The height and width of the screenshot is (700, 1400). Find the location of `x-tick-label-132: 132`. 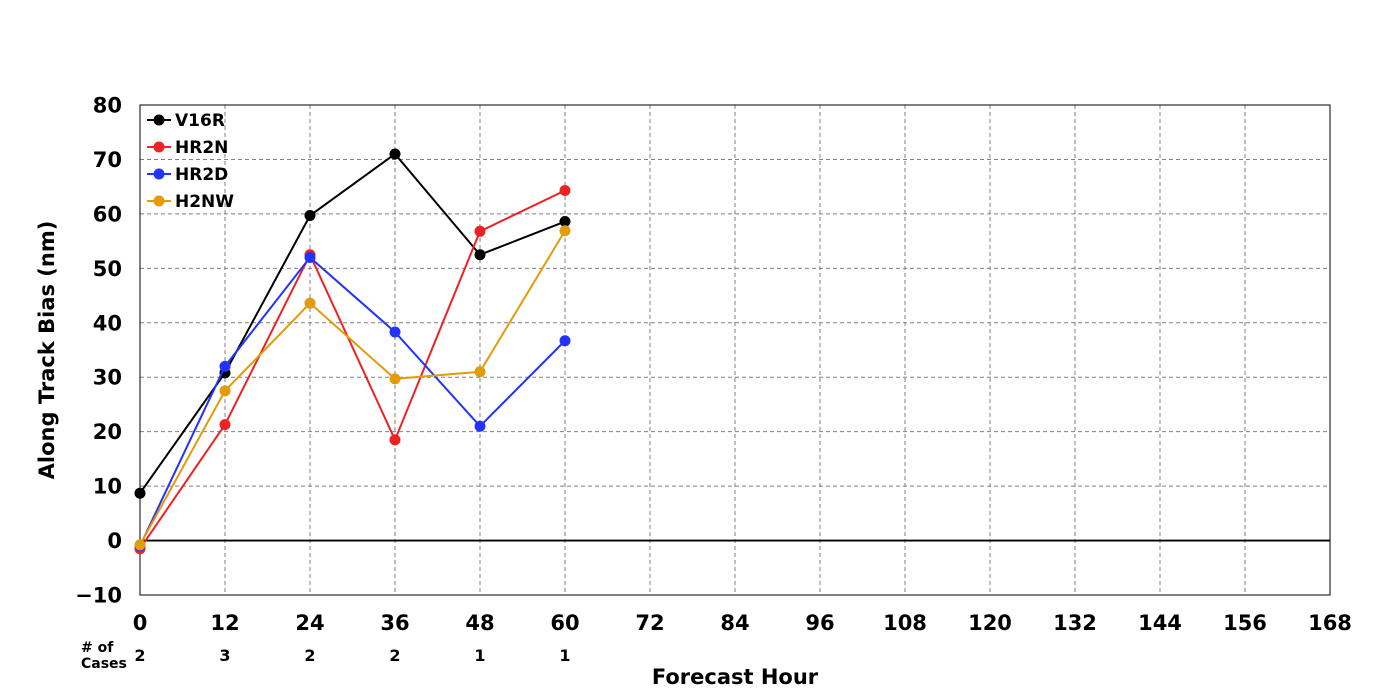

x-tick-label-132: 132 is located at coordinates (1075, 623).